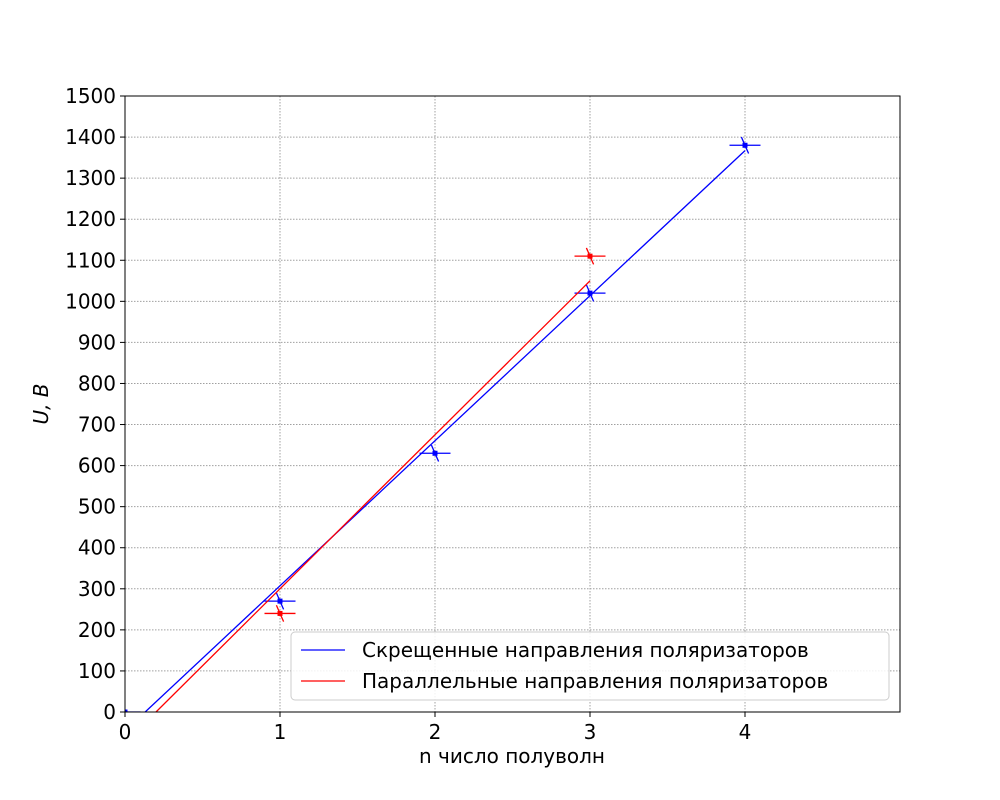 This screenshot has height=800, width=1000. What do you see at coordinates (97, 548) in the screenshot?
I see `y-tick-label: 400` at bounding box center [97, 548].